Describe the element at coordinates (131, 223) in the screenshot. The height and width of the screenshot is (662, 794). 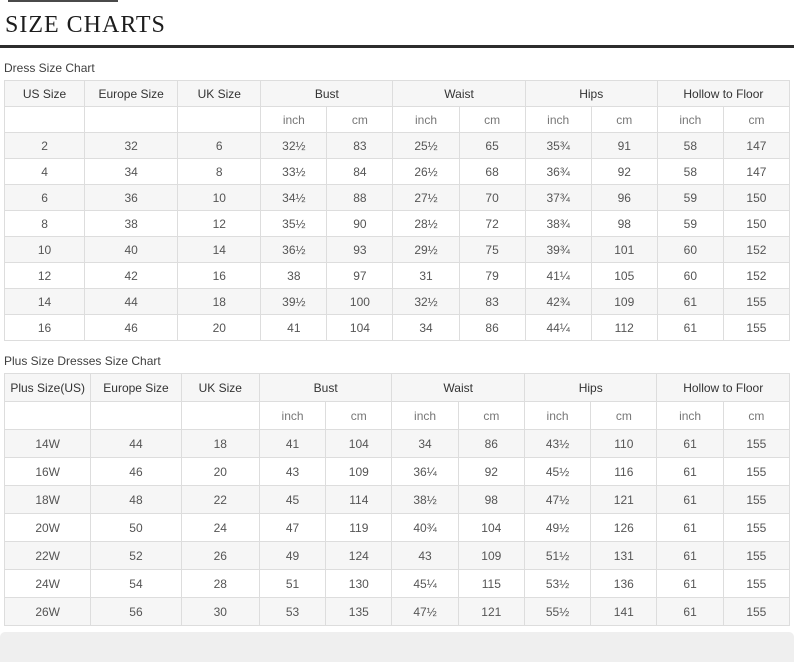
I see `table-cell: 38` at that location.